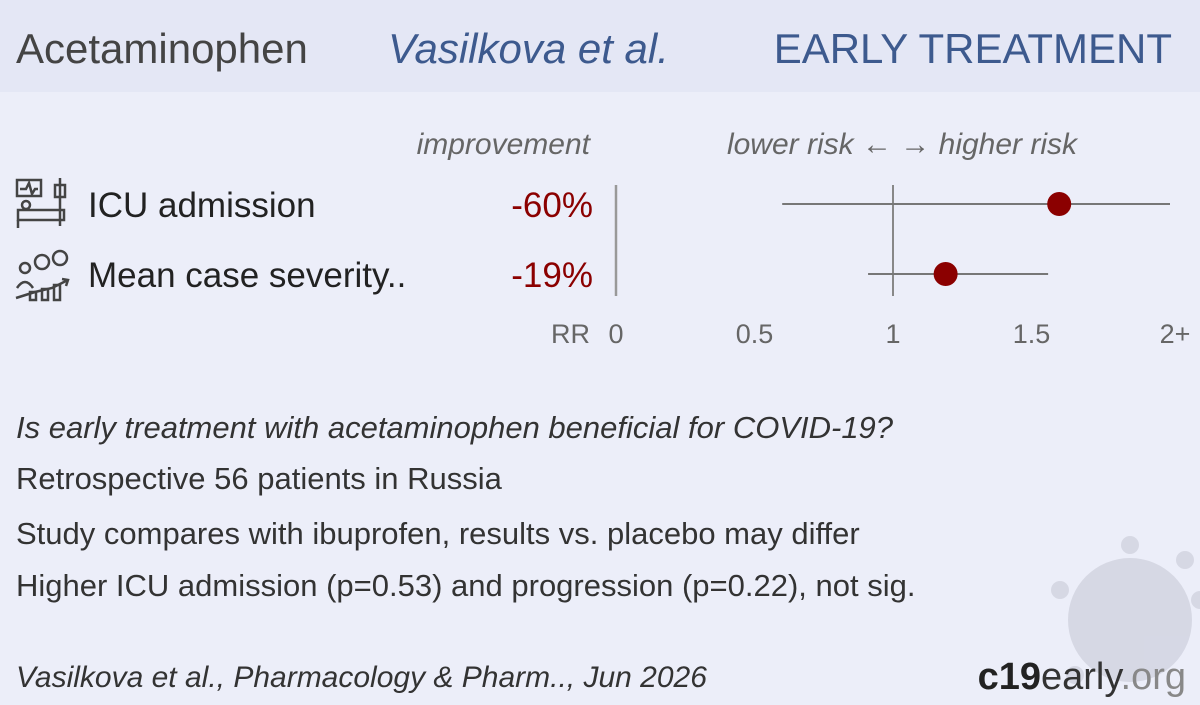 The image size is (1200, 705). I want to click on icu-icon, so click(41, 203).